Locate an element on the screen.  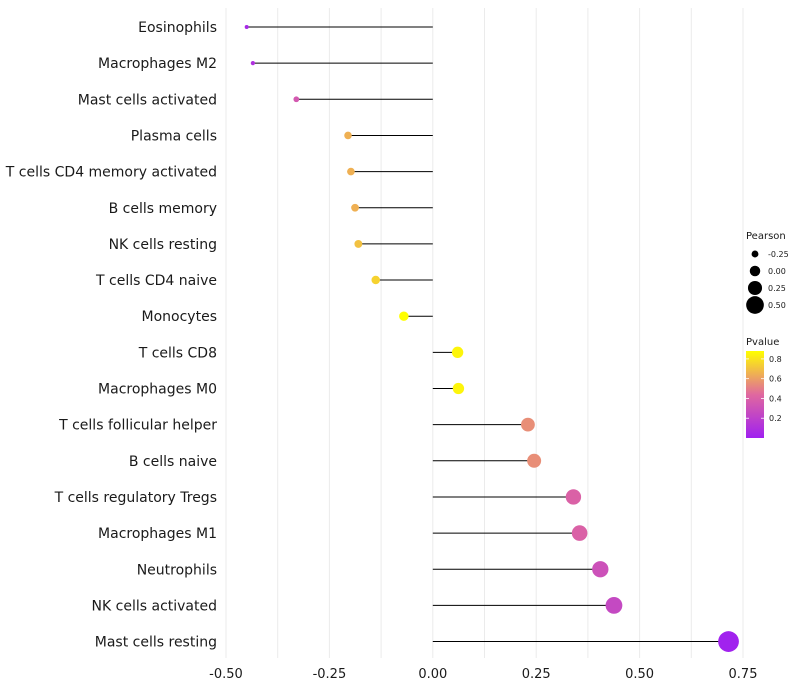
color-legend-bar is located at coordinates (755, 394).